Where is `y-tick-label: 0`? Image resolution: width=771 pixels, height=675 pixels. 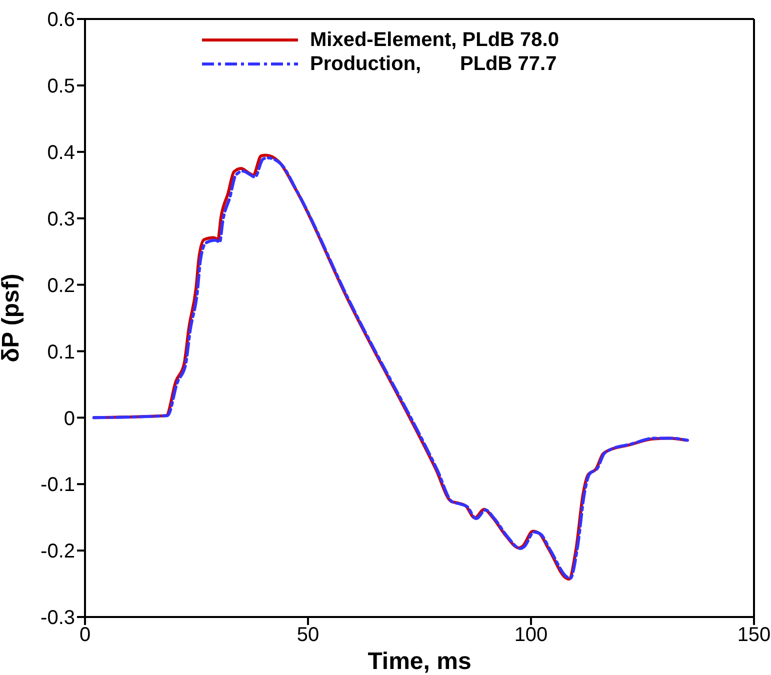
y-tick-label: 0 is located at coordinates (69, 419).